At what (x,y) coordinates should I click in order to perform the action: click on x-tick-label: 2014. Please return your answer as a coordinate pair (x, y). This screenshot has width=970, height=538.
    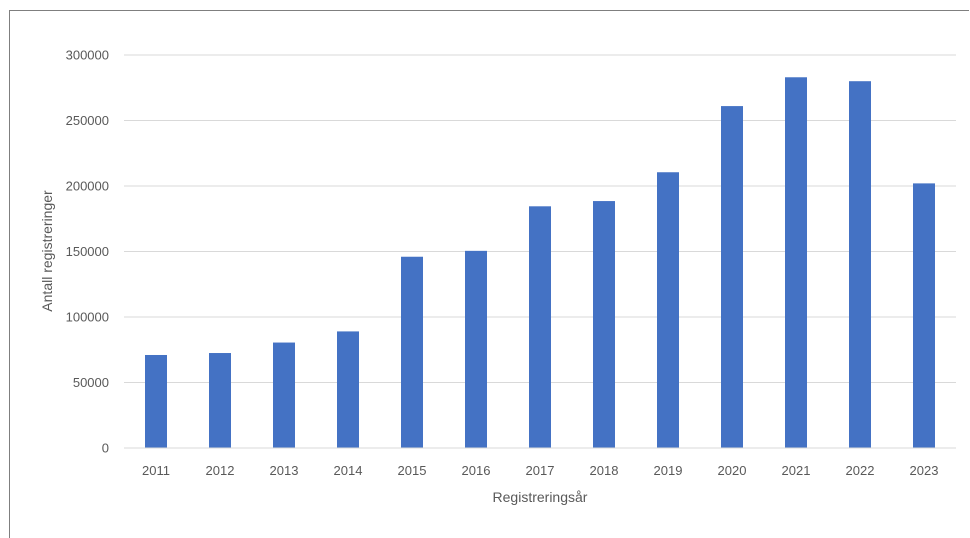
    Looking at the image, I should click on (348, 470).